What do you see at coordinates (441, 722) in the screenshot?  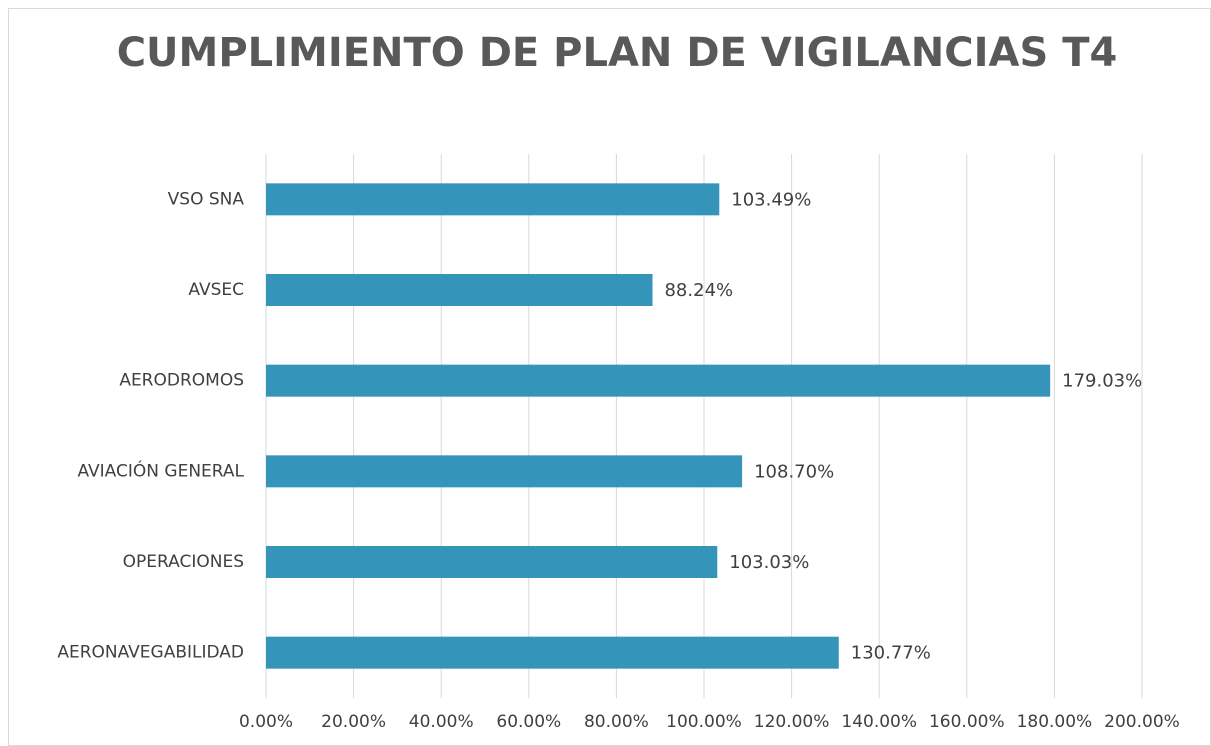 I see `x-tick-label: 40.00%` at bounding box center [441, 722].